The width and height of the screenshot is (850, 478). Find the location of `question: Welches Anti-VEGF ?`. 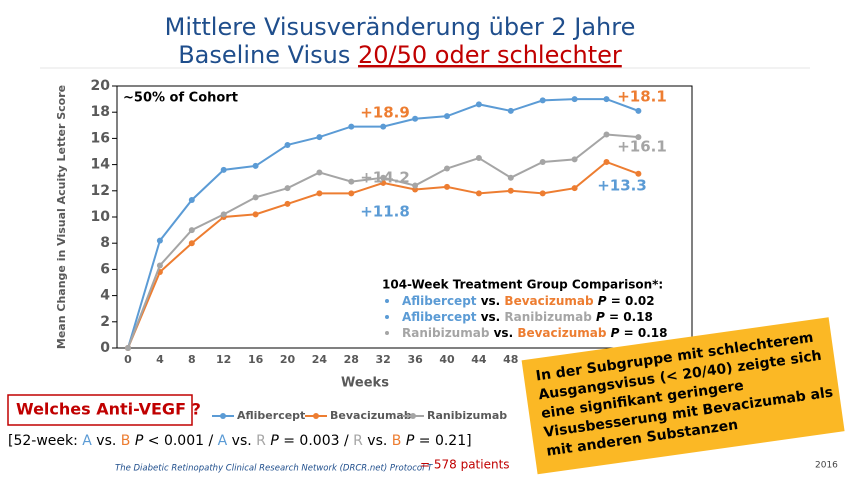

question: Welches Anti-VEGF ? is located at coordinates (108, 409).